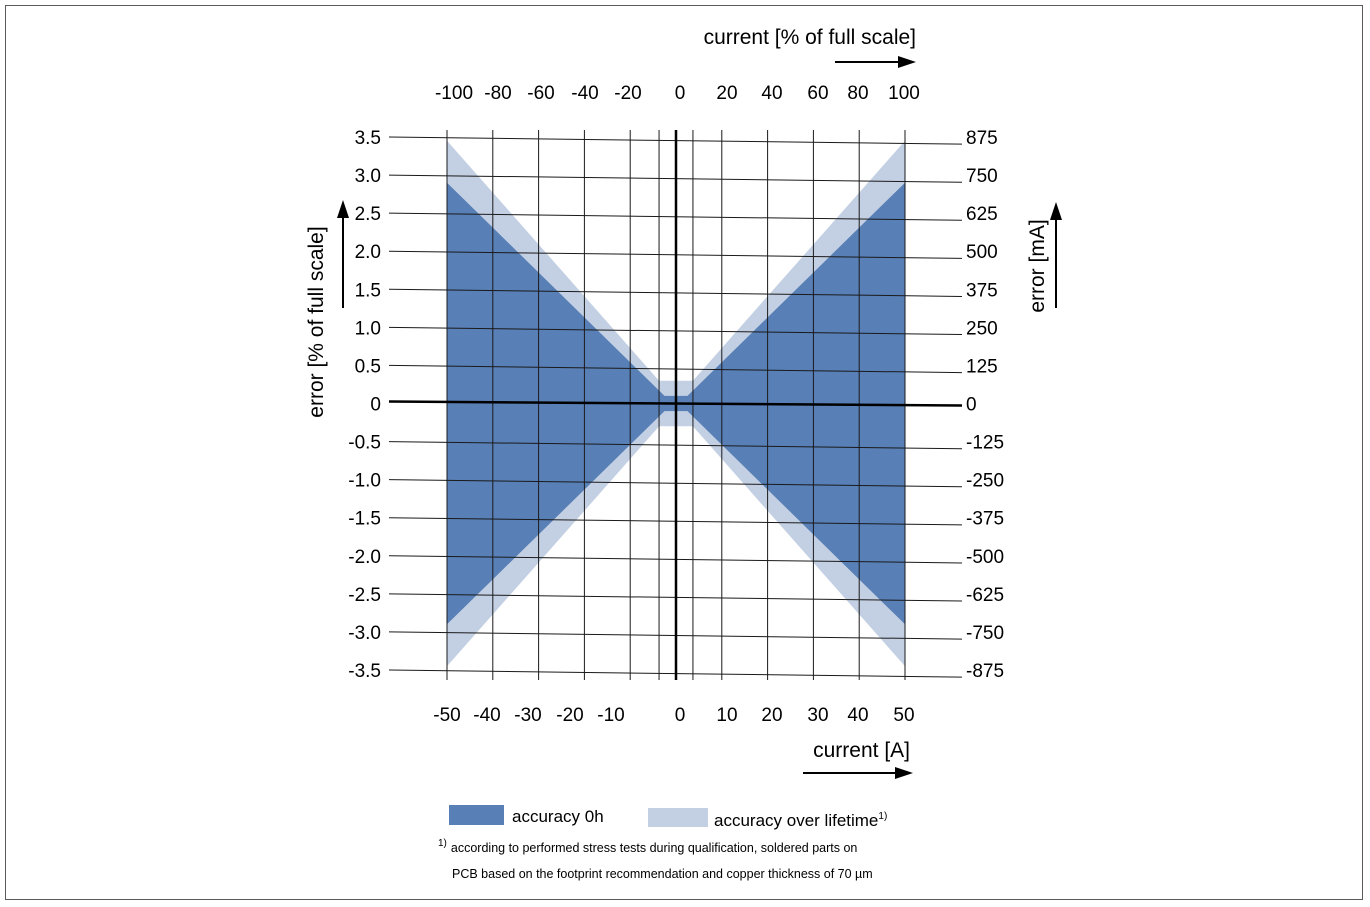 This screenshot has height=907, width=1370. Describe the element at coordinates (982, 138) in the screenshot. I see `right-tick-label: 875` at that location.